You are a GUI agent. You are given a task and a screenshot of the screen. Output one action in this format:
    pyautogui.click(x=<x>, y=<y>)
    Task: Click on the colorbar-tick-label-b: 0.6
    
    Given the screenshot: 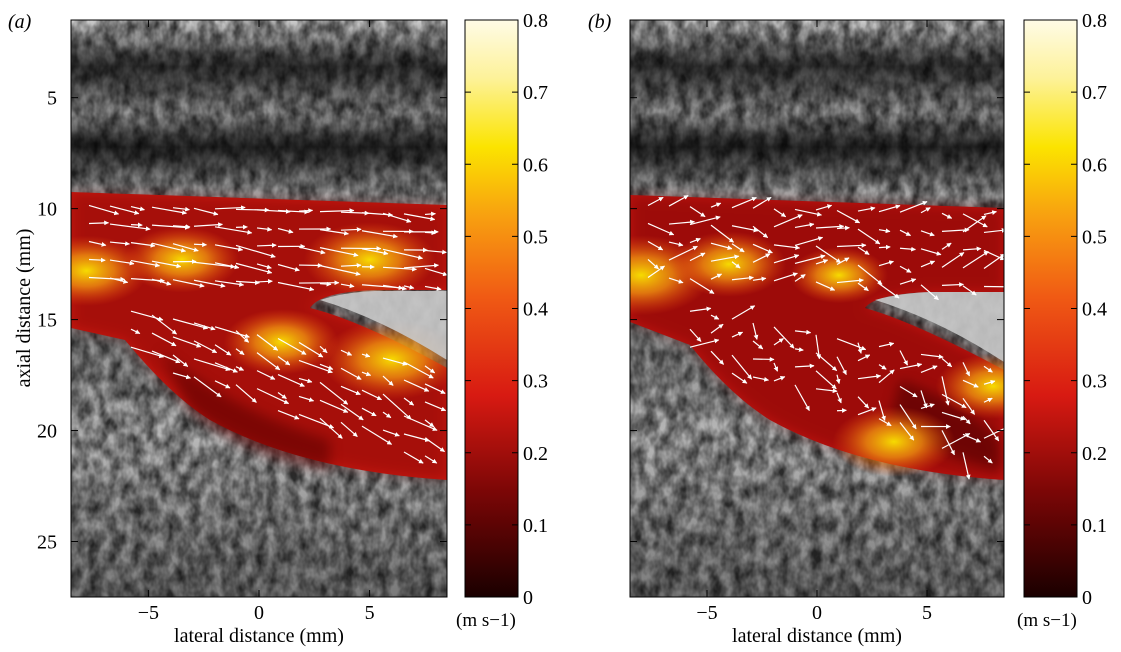 What is the action you would take?
    pyautogui.click(x=1094, y=165)
    